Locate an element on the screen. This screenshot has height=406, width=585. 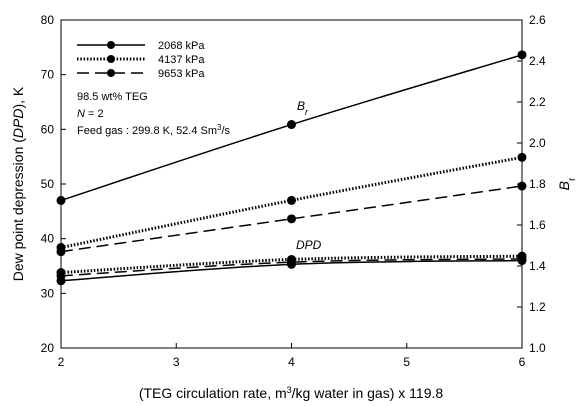
note-teg: 98.5 wt% TEG is located at coordinates (112, 97).